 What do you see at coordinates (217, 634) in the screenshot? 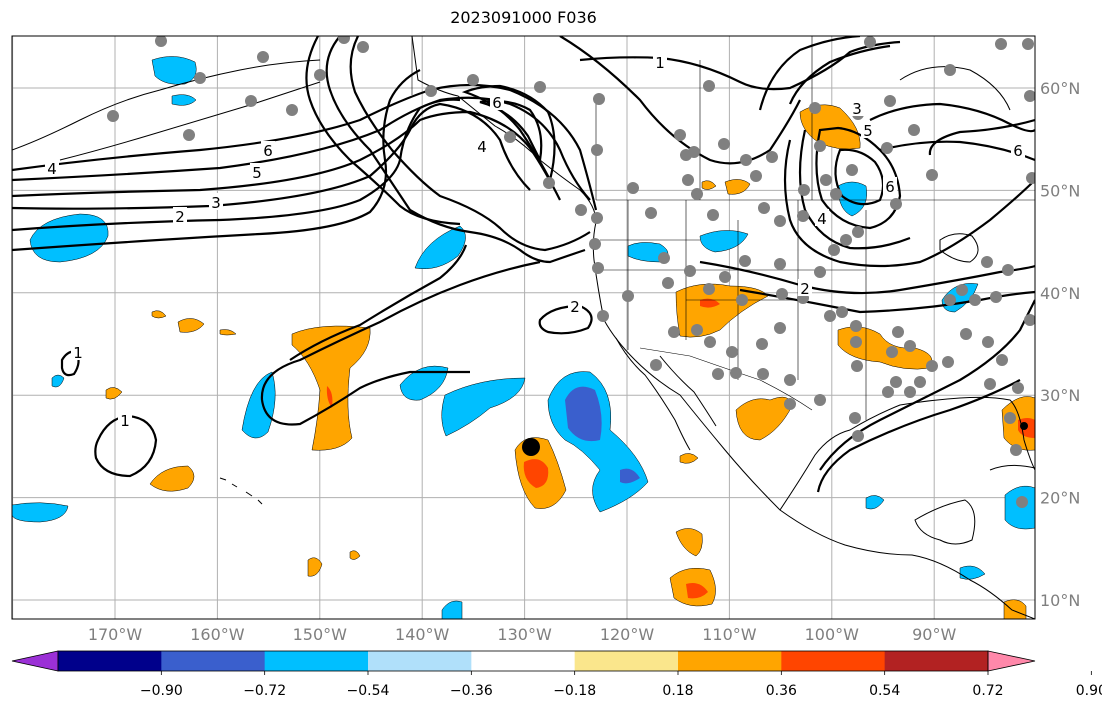
I see `longitude-tick-label: 160°W` at bounding box center [217, 634].